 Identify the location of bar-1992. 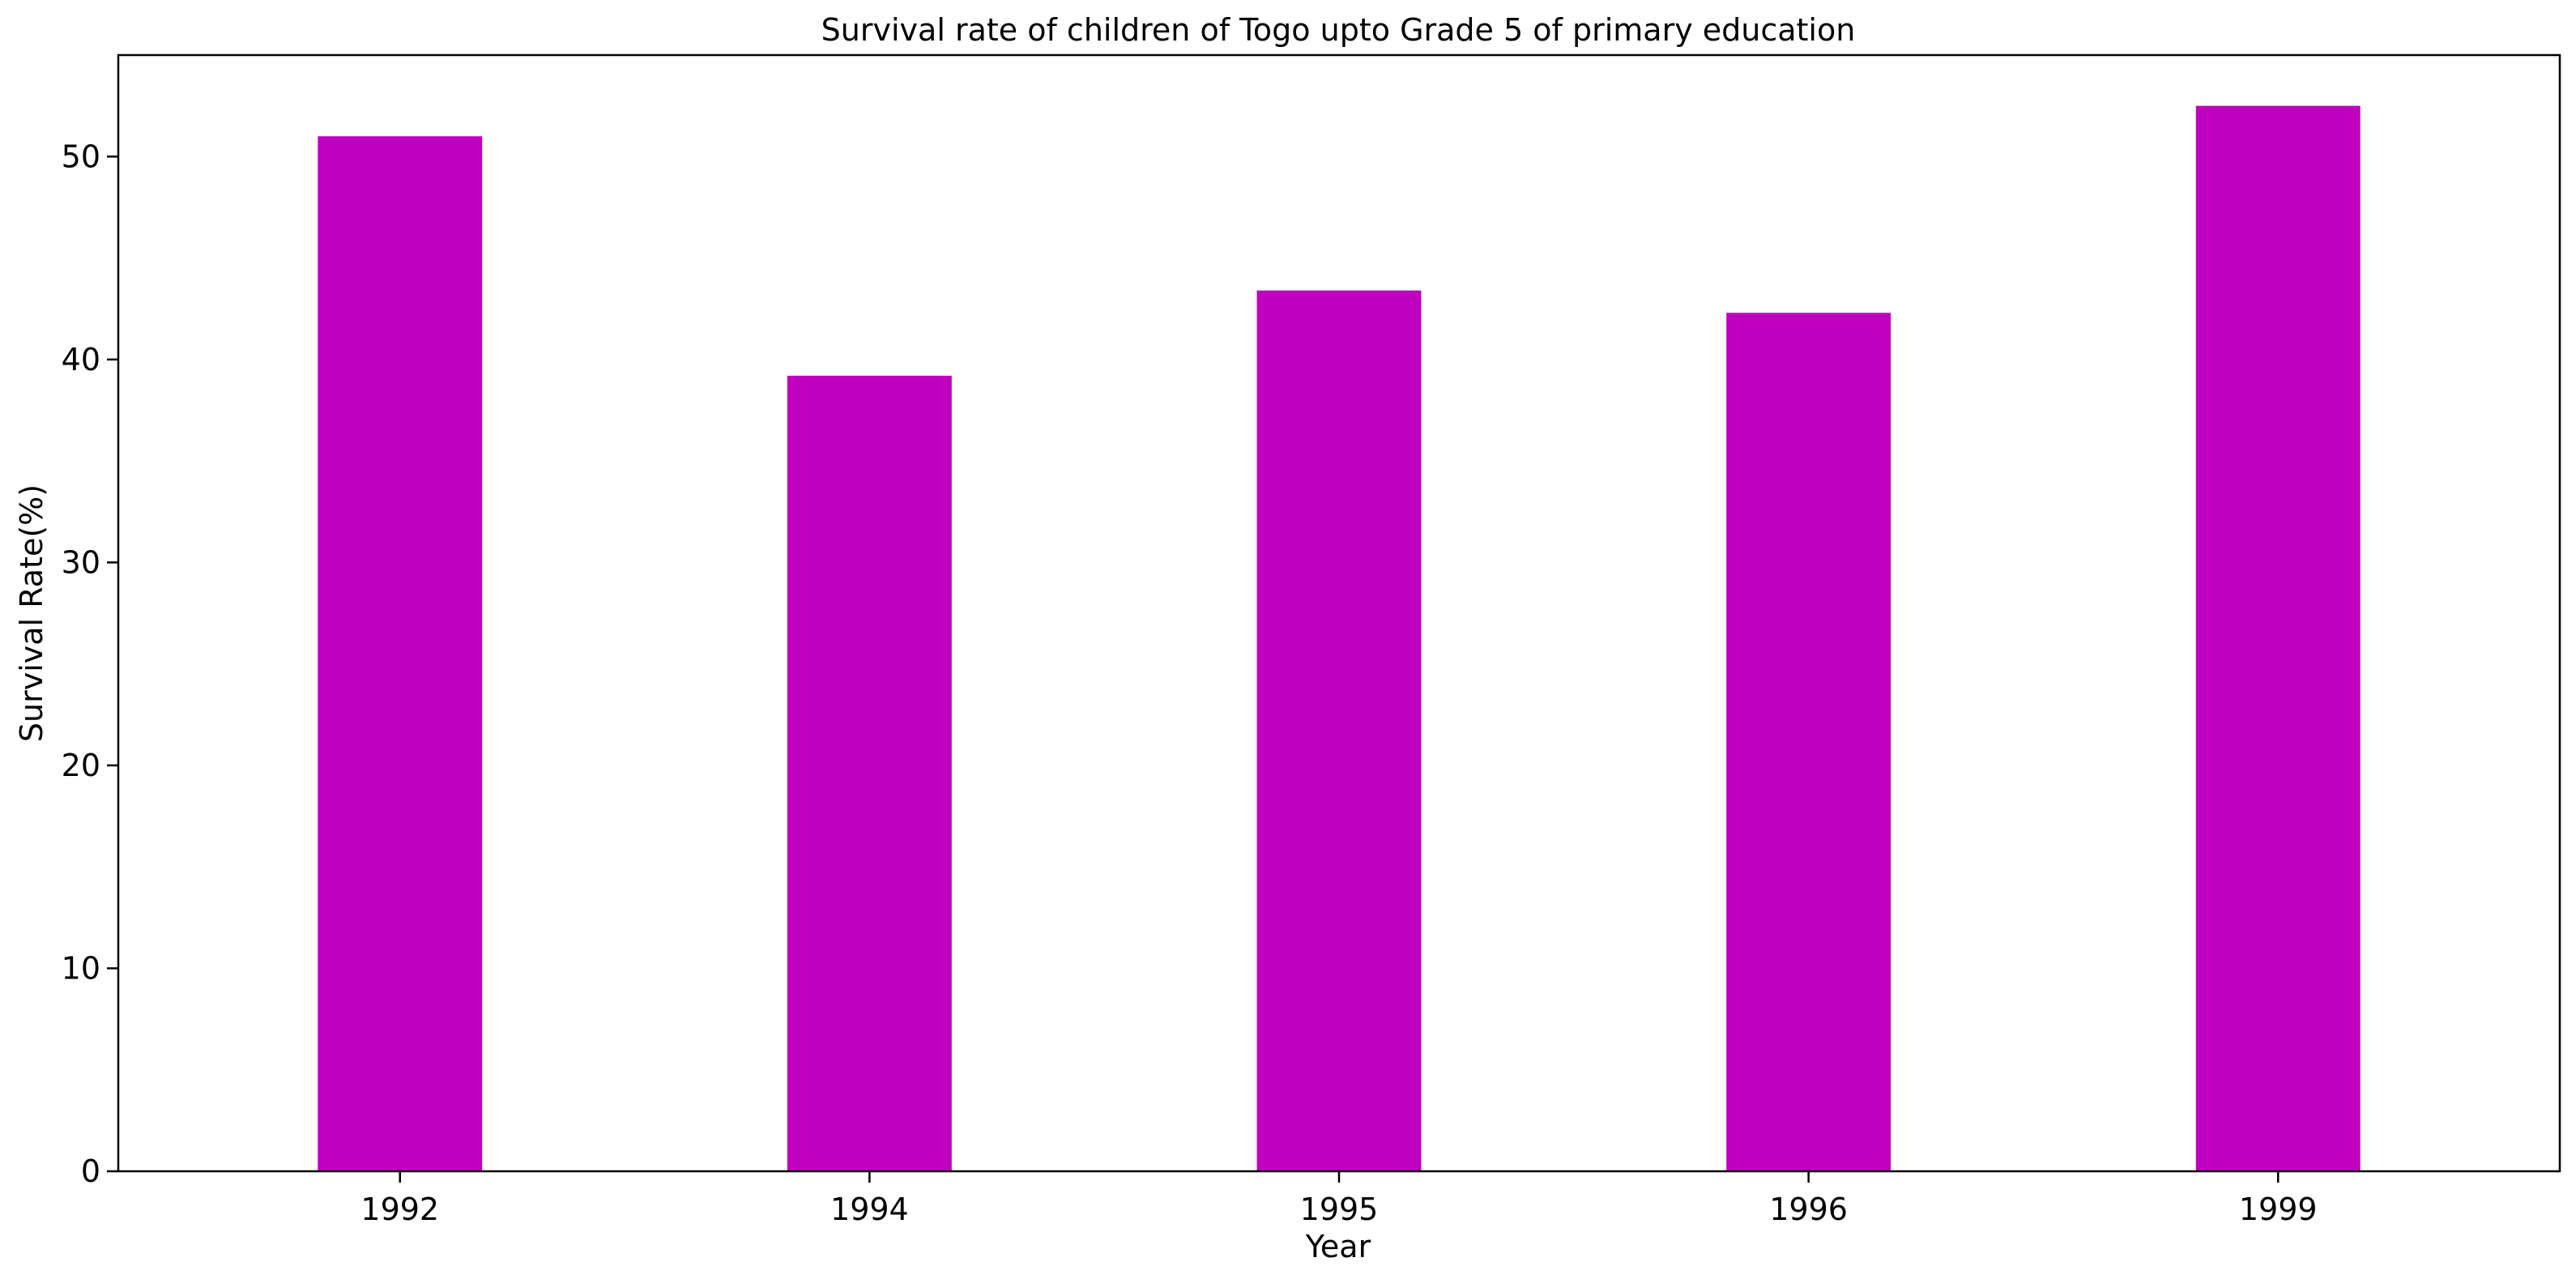
(401, 654).